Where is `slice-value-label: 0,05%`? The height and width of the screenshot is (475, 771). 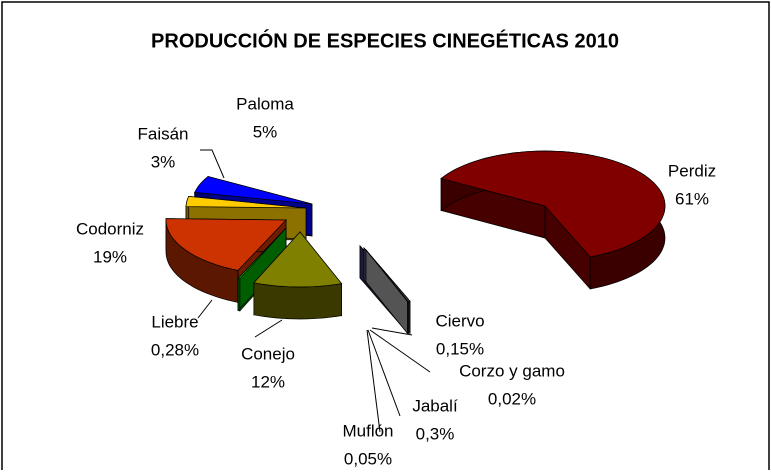
slice-value-label: 0,05% is located at coordinates (368, 458).